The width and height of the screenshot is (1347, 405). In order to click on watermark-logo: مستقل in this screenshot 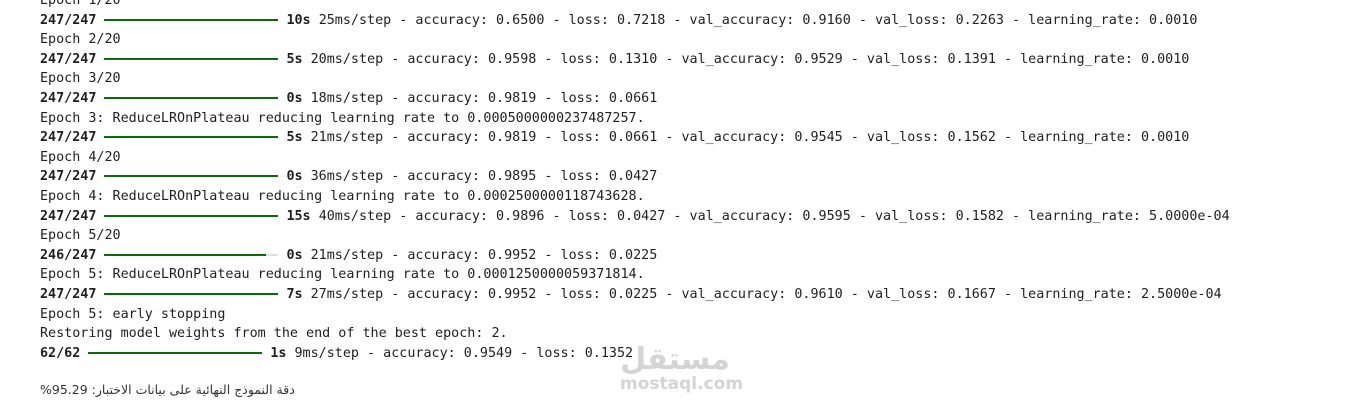, I will do `click(675, 359)`.